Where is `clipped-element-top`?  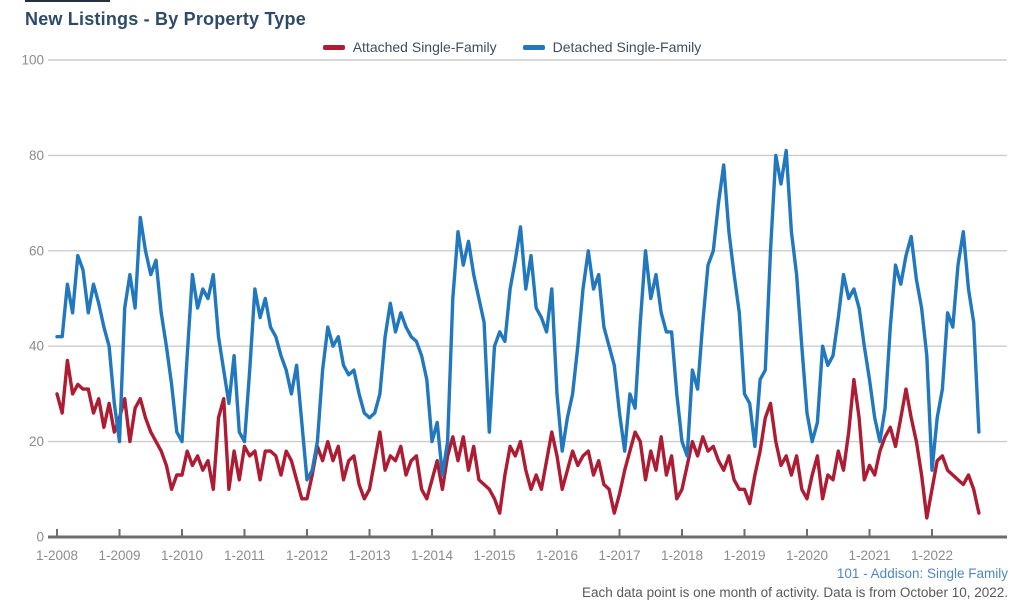 clipped-element-top is located at coordinates (67, 1).